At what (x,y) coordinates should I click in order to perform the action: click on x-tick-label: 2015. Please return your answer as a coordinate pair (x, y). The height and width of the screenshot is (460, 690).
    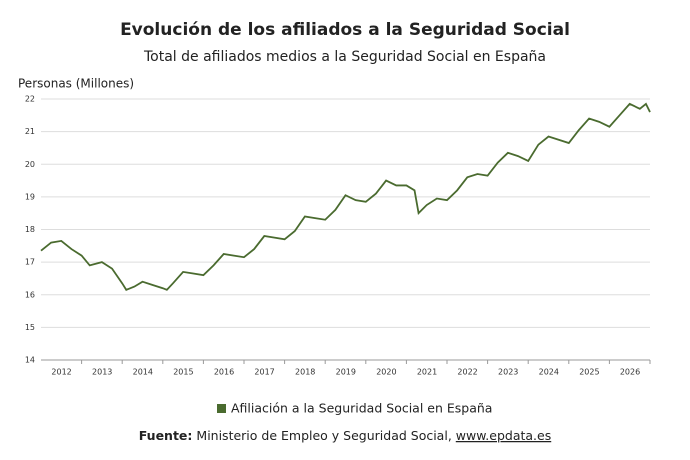
    Looking at the image, I should click on (183, 372).